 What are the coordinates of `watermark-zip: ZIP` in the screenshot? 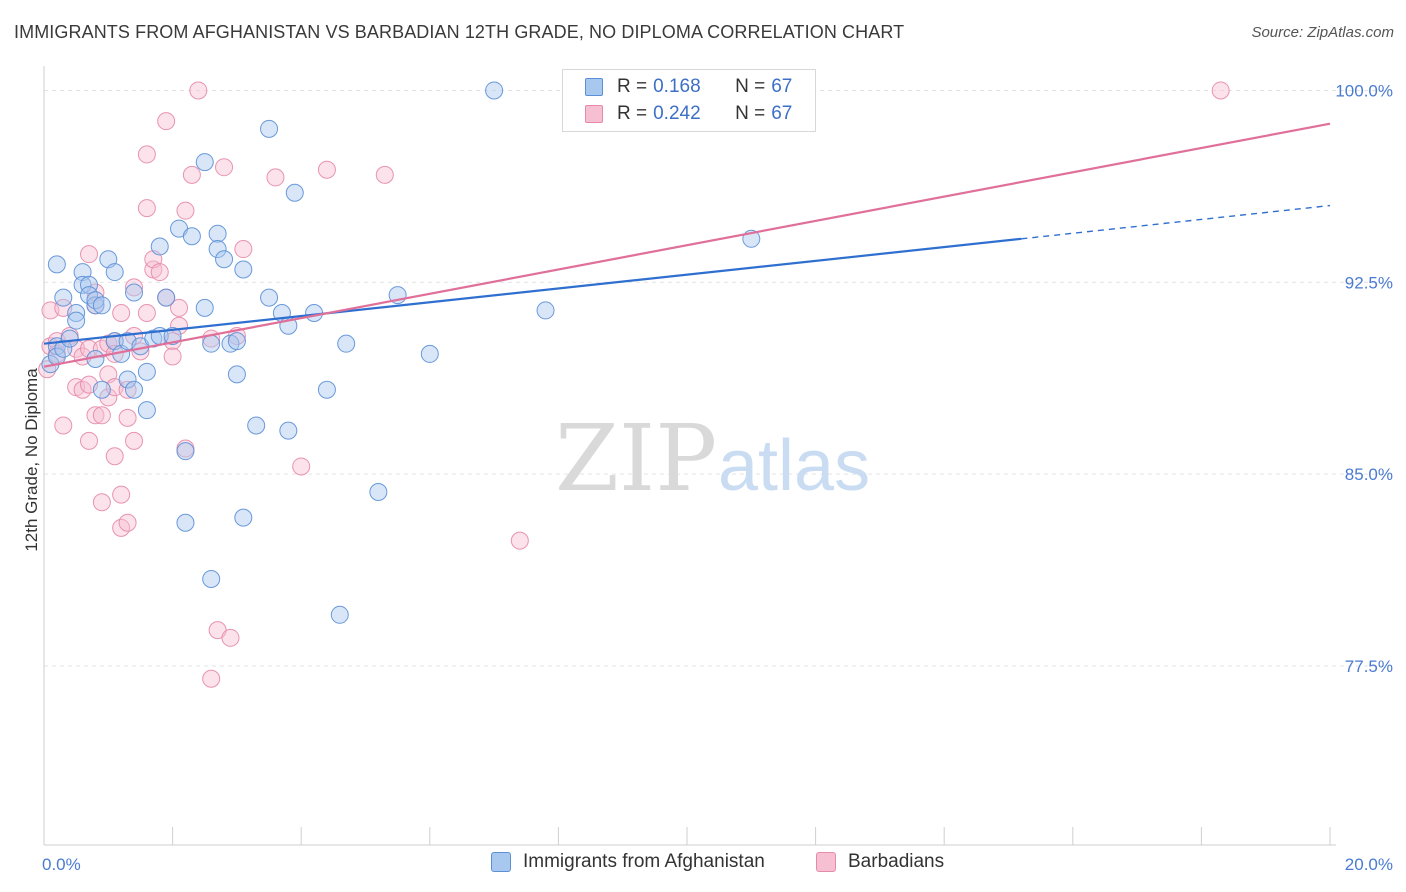 It's located at (636, 458).